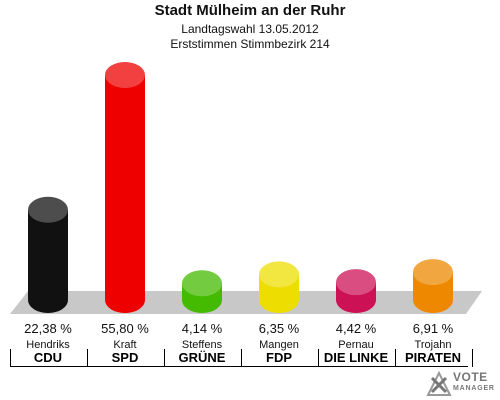  Describe the element at coordinates (356, 328) in the screenshot. I see `value-label: 4,42 %` at that location.